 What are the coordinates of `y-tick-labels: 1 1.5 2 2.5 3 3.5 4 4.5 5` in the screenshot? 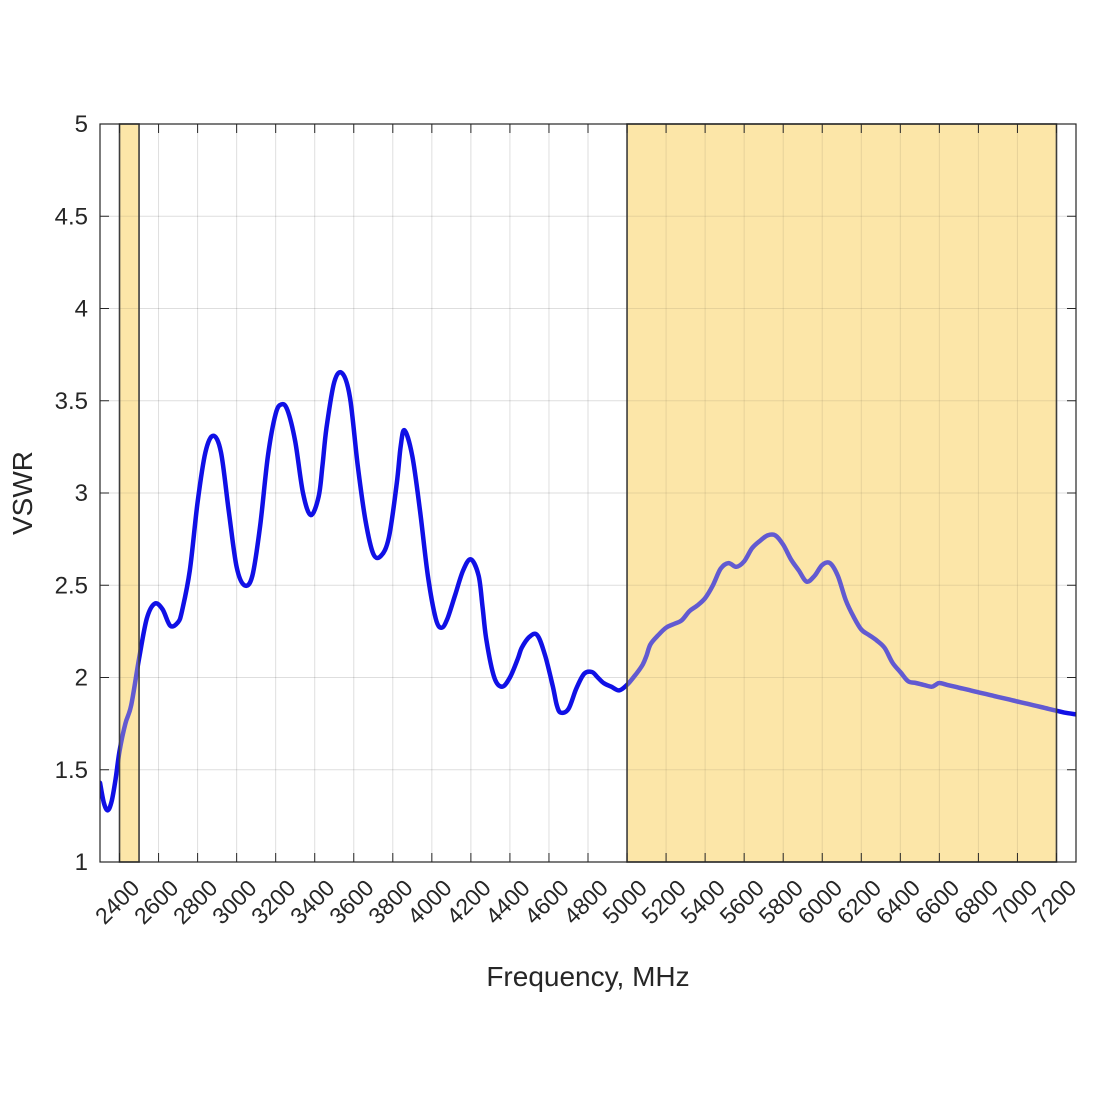 It's located at (71, 493).